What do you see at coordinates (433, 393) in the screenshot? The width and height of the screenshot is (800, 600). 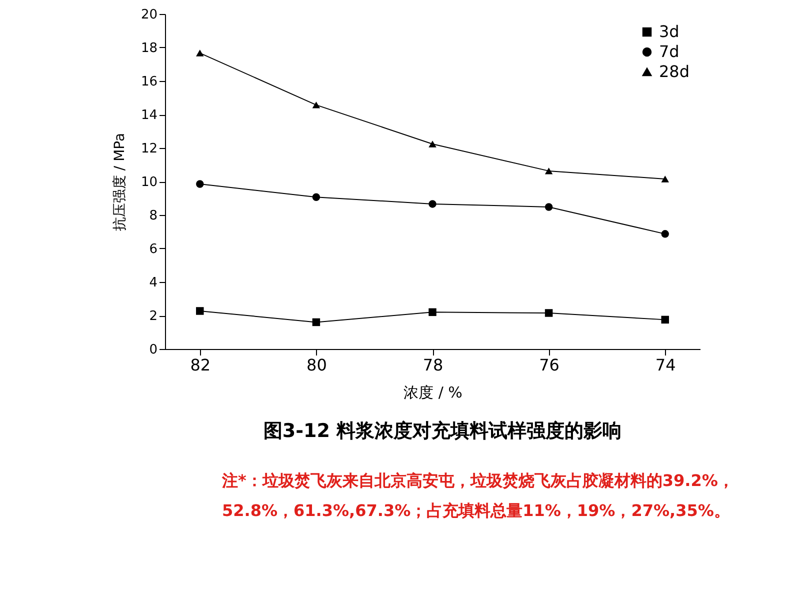 I see `x-axis-title: 浓度 / %` at bounding box center [433, 393].